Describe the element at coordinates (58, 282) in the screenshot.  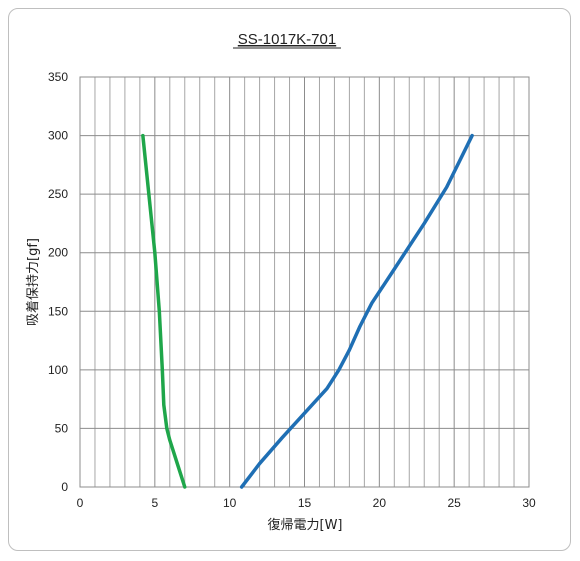
I see `y-tick-labels: 0 50 100 150 200 250 300 350` at that location.